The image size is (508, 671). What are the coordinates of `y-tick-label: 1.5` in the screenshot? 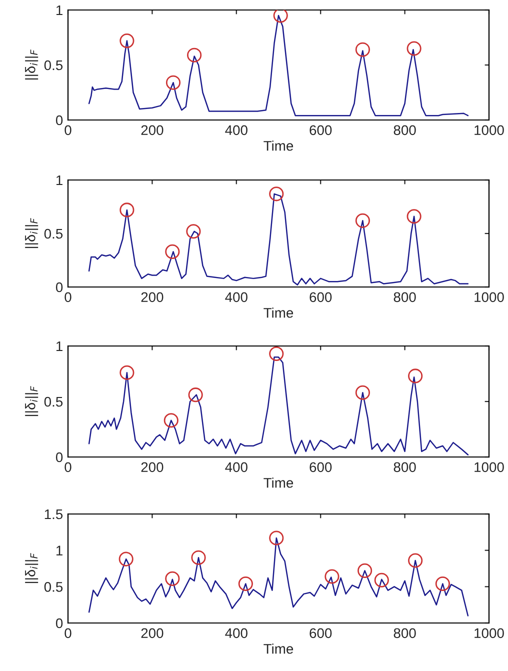 It's located at (53, 514).